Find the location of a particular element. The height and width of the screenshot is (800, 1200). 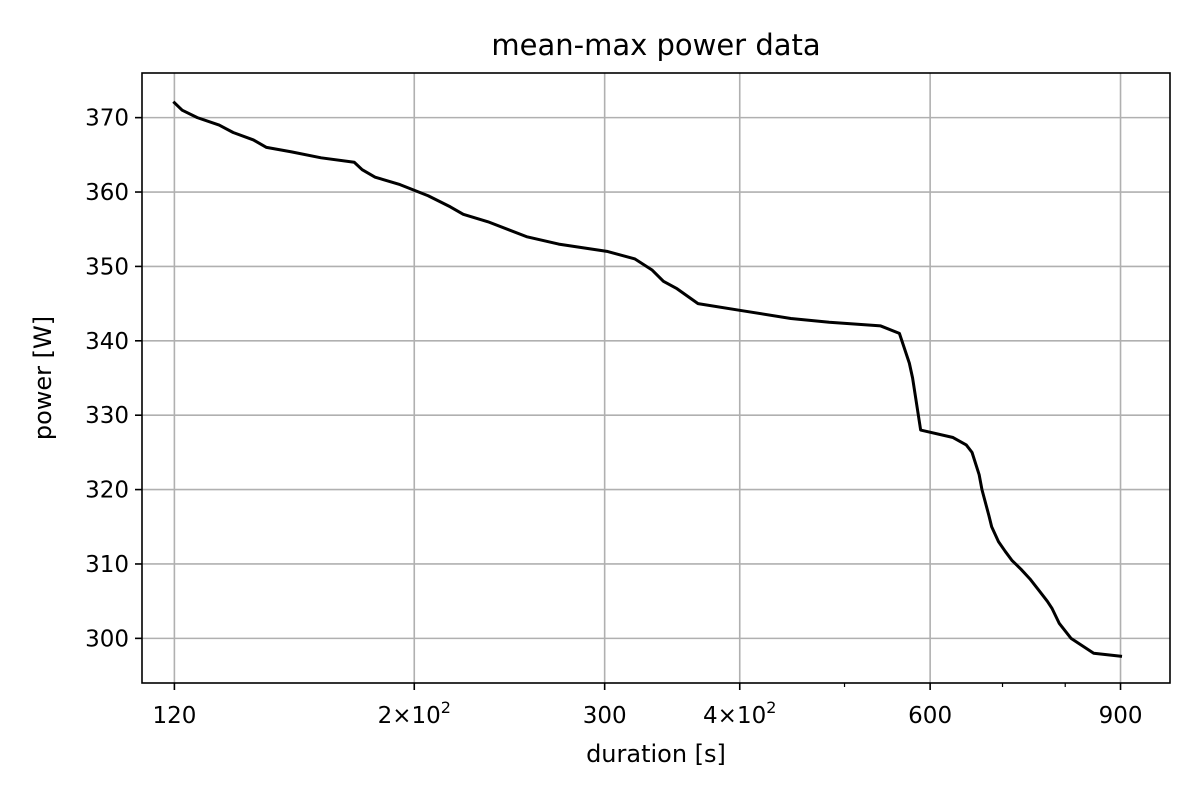

x-tick-label: 2×10² is located at coordinates (414, 713).